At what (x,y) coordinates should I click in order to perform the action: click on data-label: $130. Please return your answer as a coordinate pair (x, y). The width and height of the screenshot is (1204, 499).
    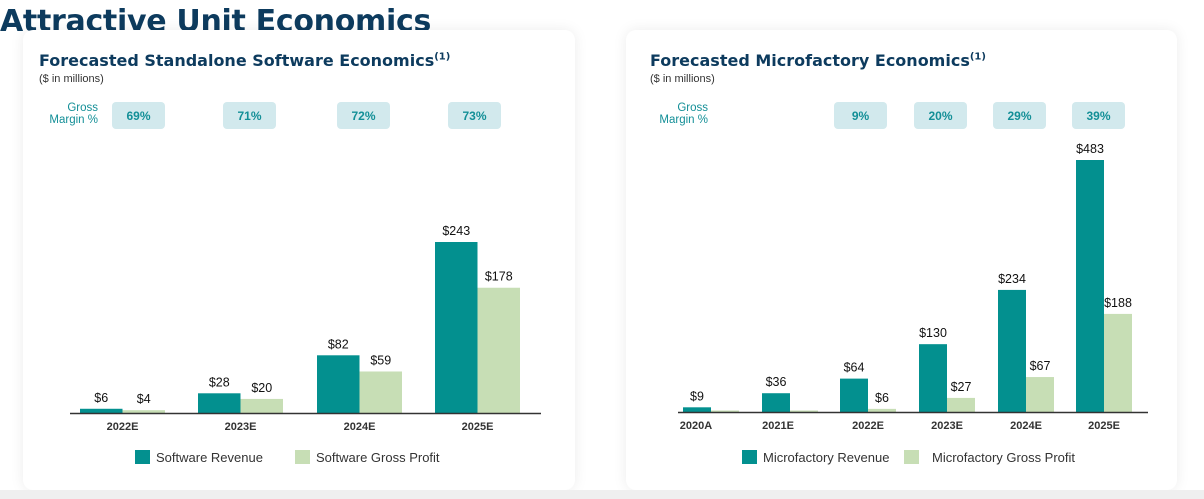
    Looking at the image, I should click on (933, 333).